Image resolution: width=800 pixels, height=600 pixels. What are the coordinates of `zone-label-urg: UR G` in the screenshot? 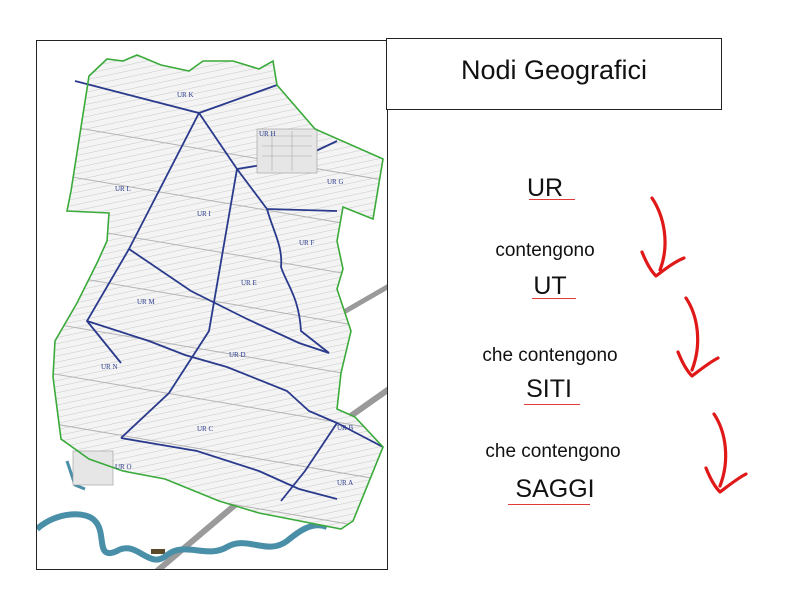 It's located at (335, 182).